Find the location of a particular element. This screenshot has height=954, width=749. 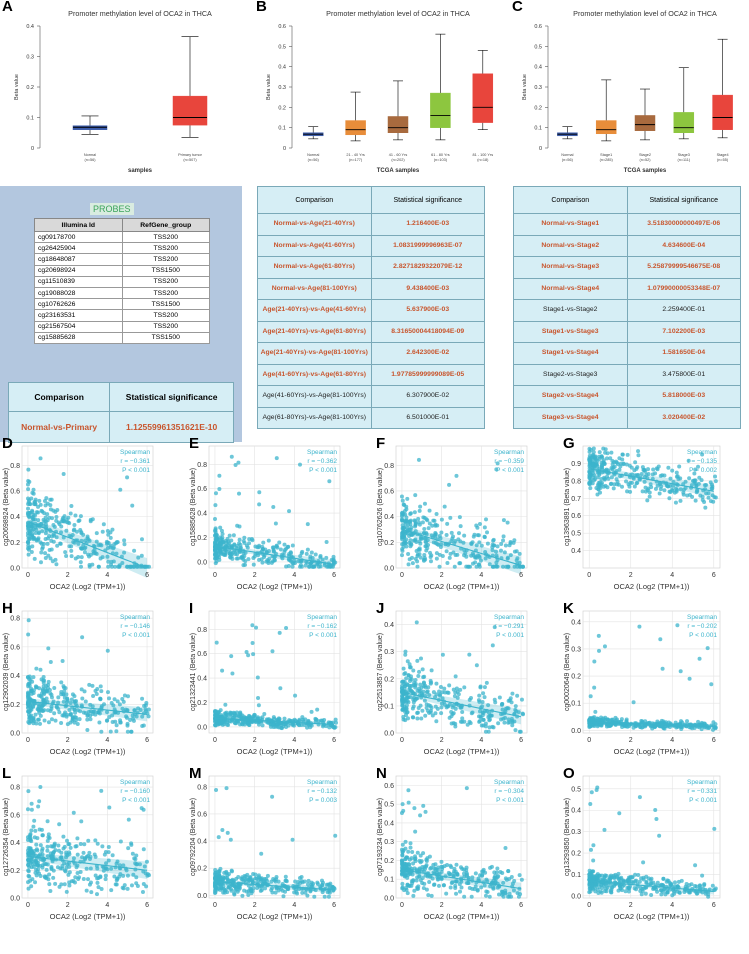

probe-refgene-group: TSS200 is located at coordinates (165, 326).